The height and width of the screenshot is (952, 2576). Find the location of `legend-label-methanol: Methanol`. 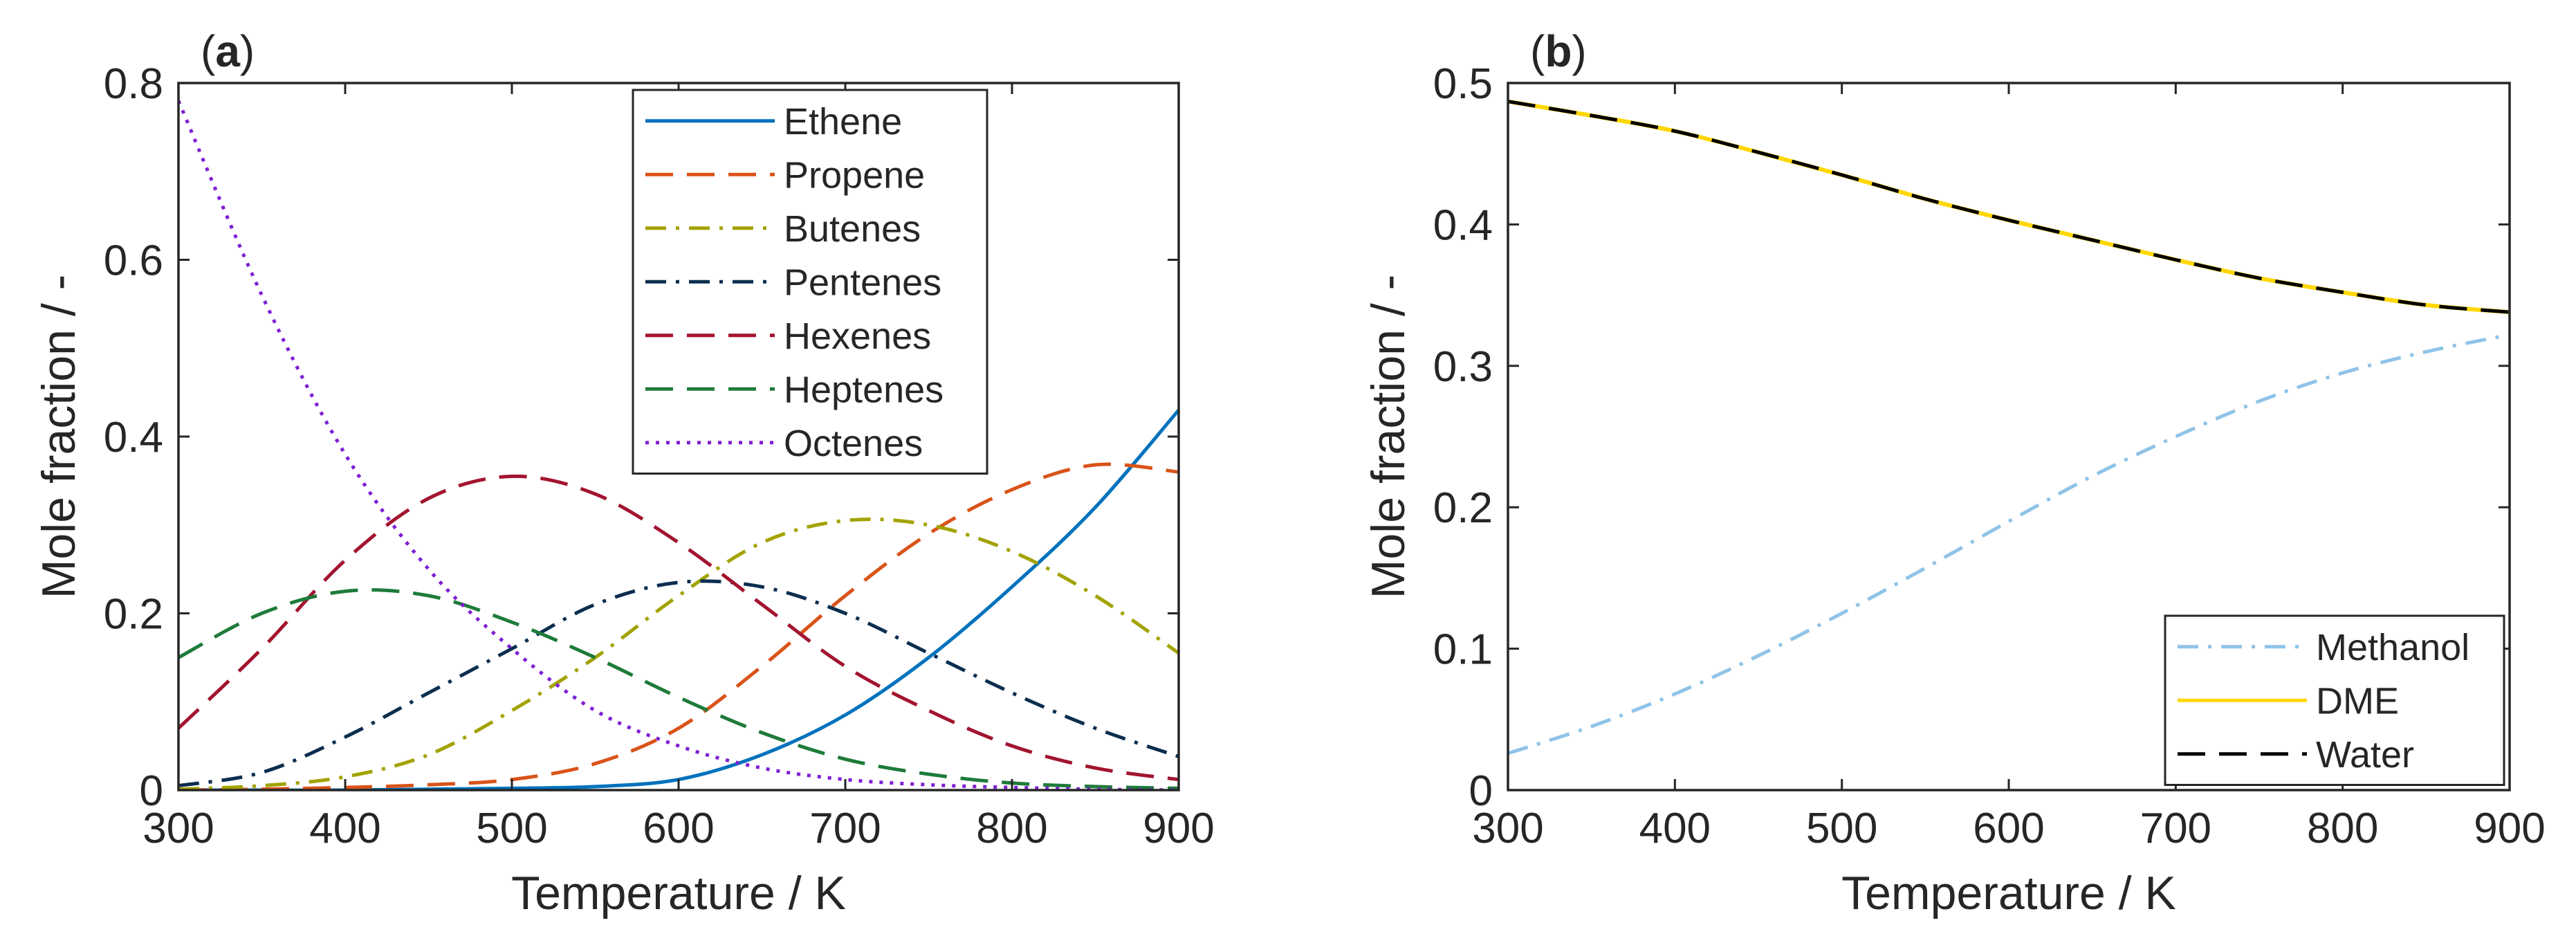

legend-label-methanol: Methanol is located at coordinates (2392, 647).